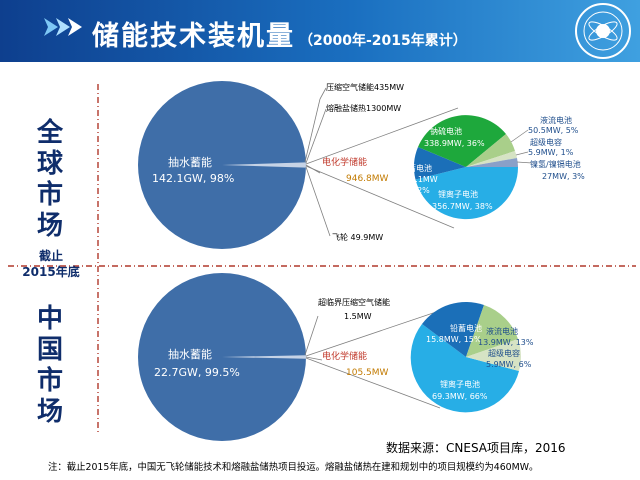 This screenshot has width=640, height=480. What do you see at coordinates (446, 131) in the screenshot?
I see `global-sodium-name: 钠硫电池` at bounding box center [446, 131].